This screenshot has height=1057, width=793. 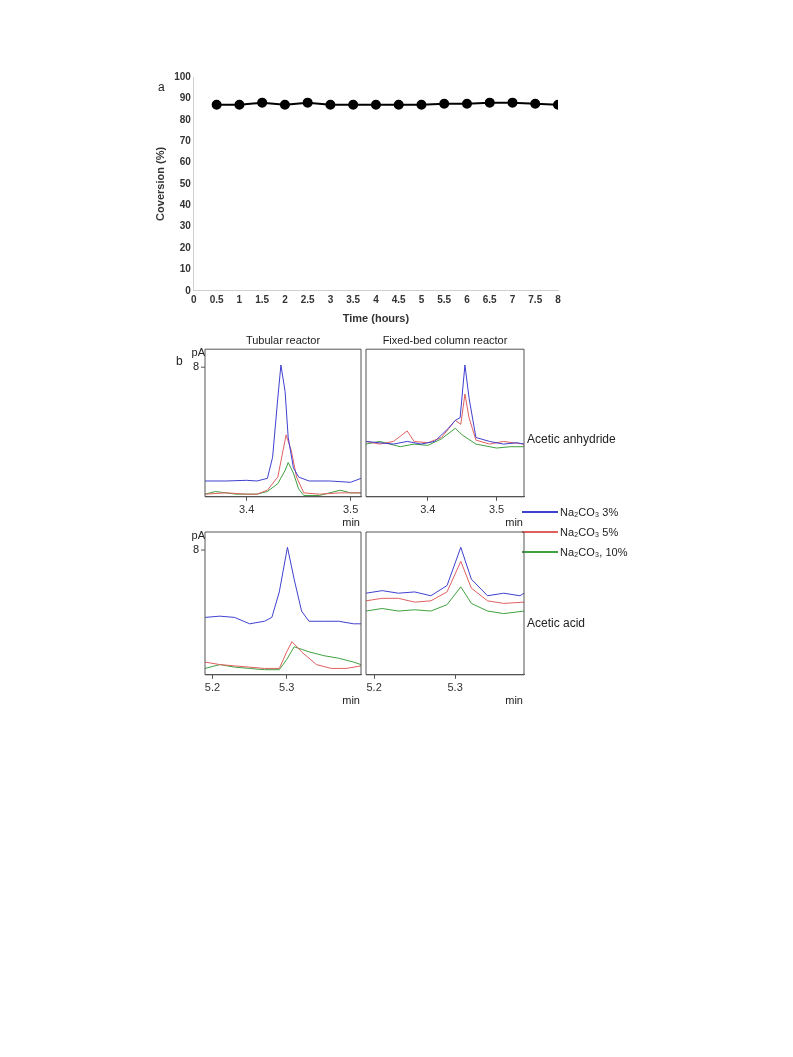 What do you see at coordinates (285, 299) in the screenshot?
I see `x-tick-label: 2` at bounding box center [285, 299].